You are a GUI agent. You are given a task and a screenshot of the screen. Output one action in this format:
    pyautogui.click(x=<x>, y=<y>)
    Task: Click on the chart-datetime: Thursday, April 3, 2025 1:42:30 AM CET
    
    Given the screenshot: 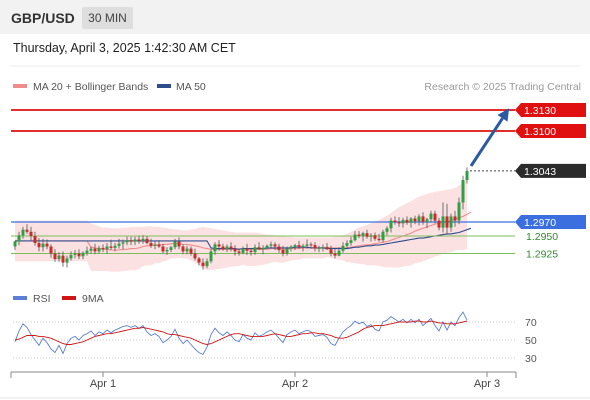 What is the action you would take?
    pyautogui.click(x=124, y=48)
    